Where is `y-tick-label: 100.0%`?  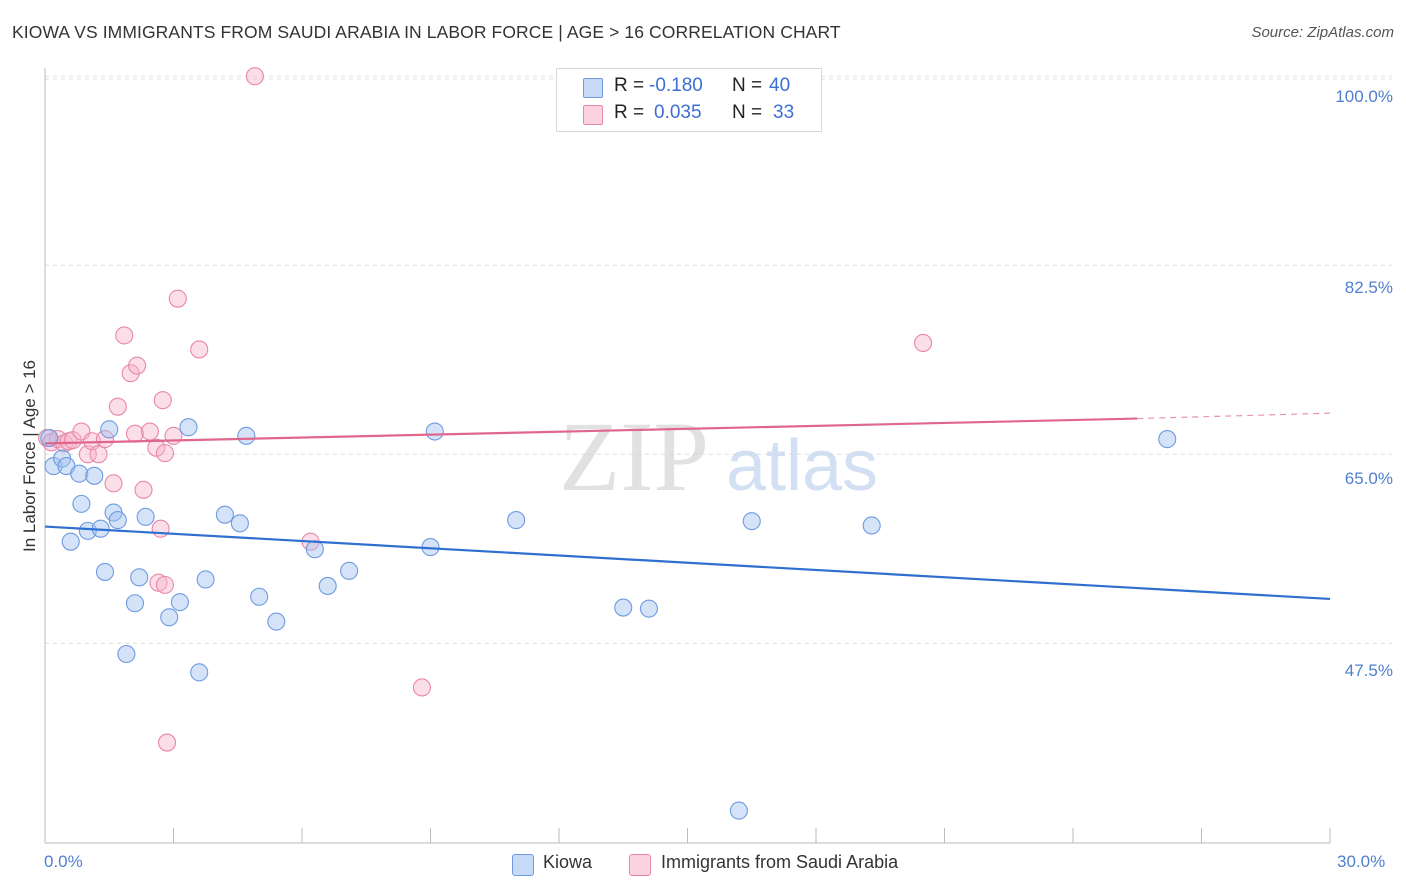 y-tick-label: 100.0% is located at coordinates (1364, 96).